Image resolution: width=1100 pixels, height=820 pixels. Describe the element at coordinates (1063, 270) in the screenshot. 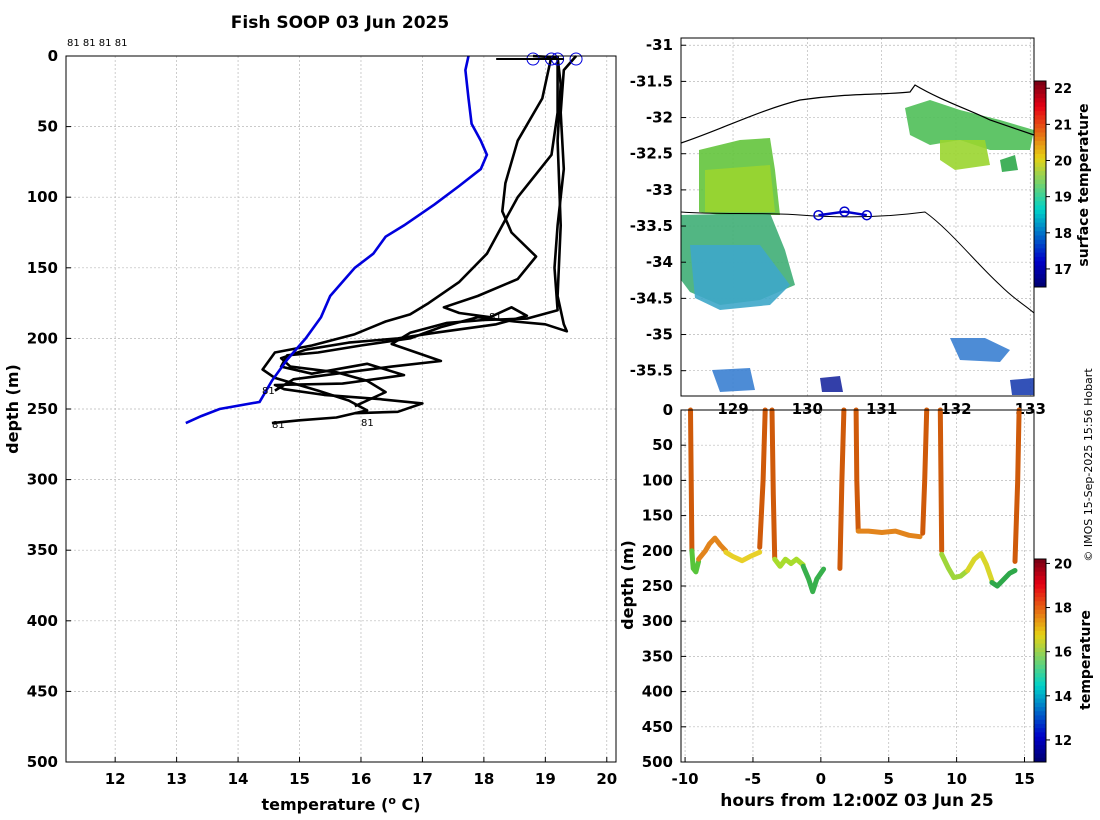

I see `surface-colorbar-tick-label: 17` at that location.